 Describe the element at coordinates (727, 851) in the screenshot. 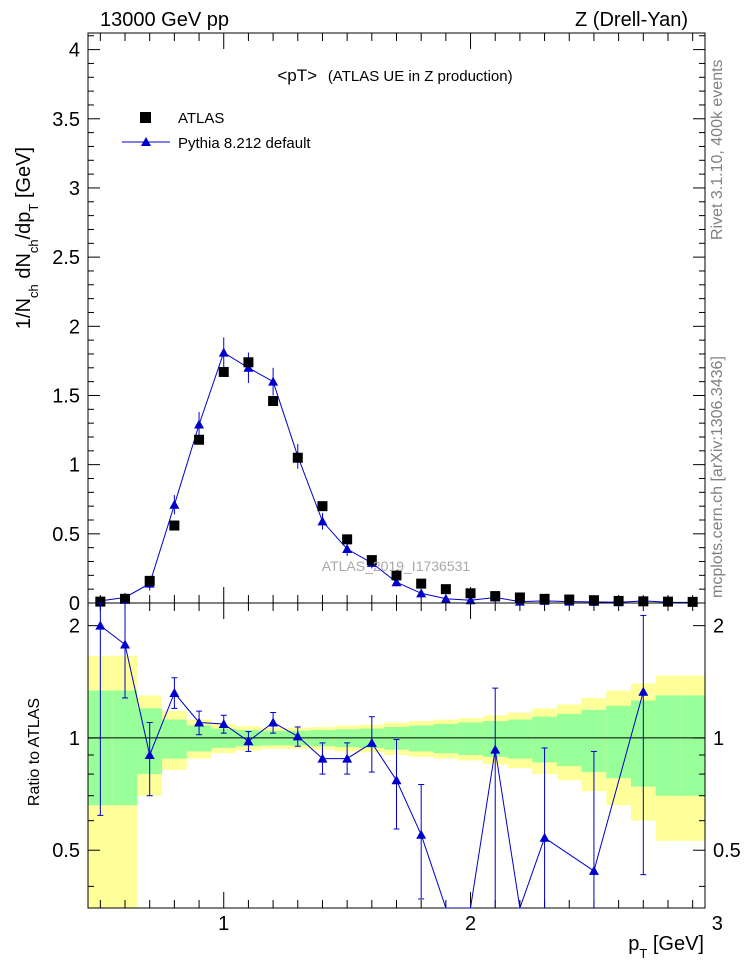

I see `ratio-y-tick-label-right: 0.5` at that location.